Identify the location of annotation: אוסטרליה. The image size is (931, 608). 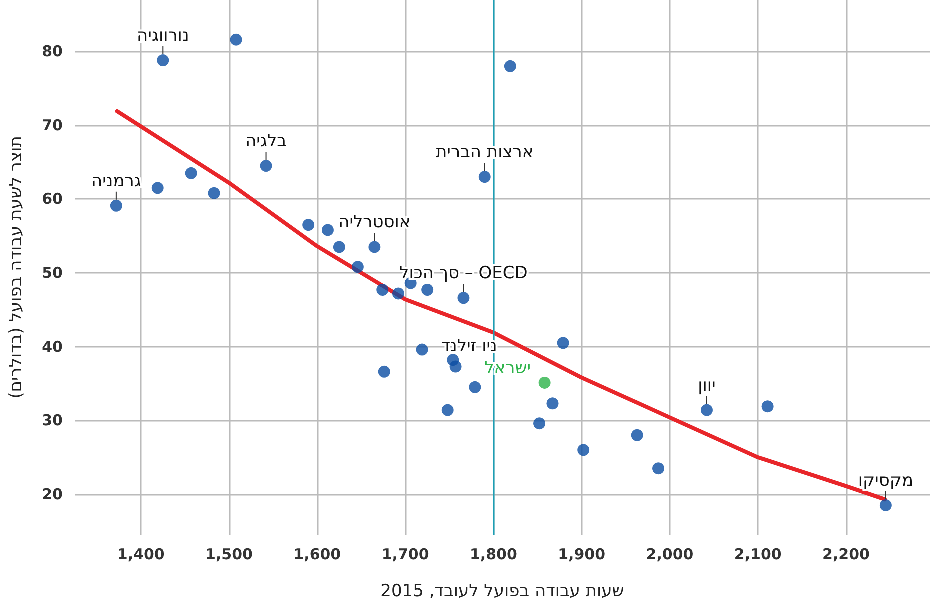
(374, 222).